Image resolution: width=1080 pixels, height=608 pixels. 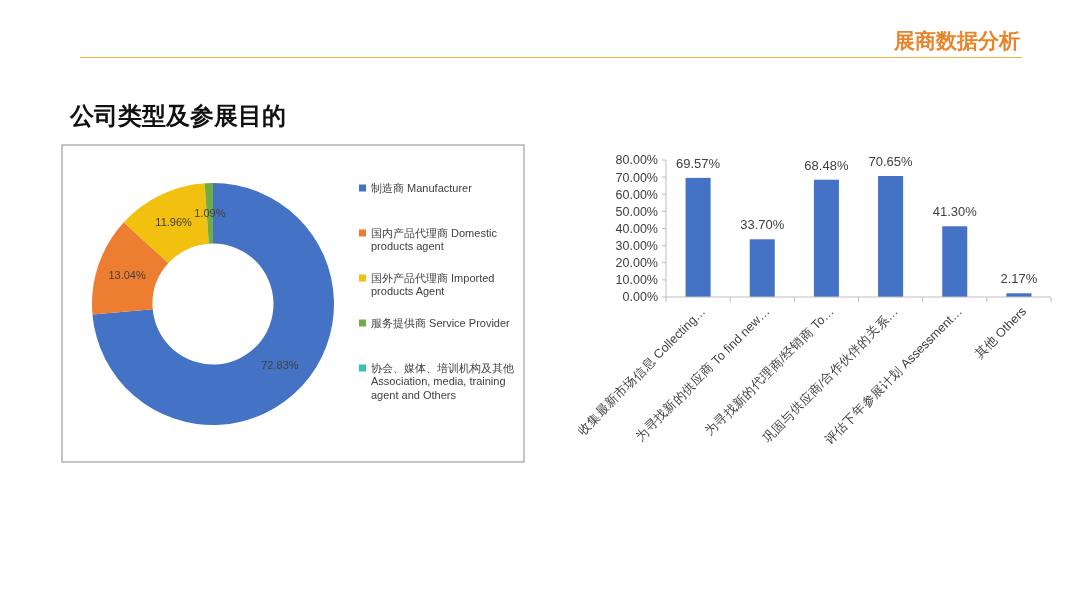 I want to click on data-label: 72.83%, so click(x=280, y=365).